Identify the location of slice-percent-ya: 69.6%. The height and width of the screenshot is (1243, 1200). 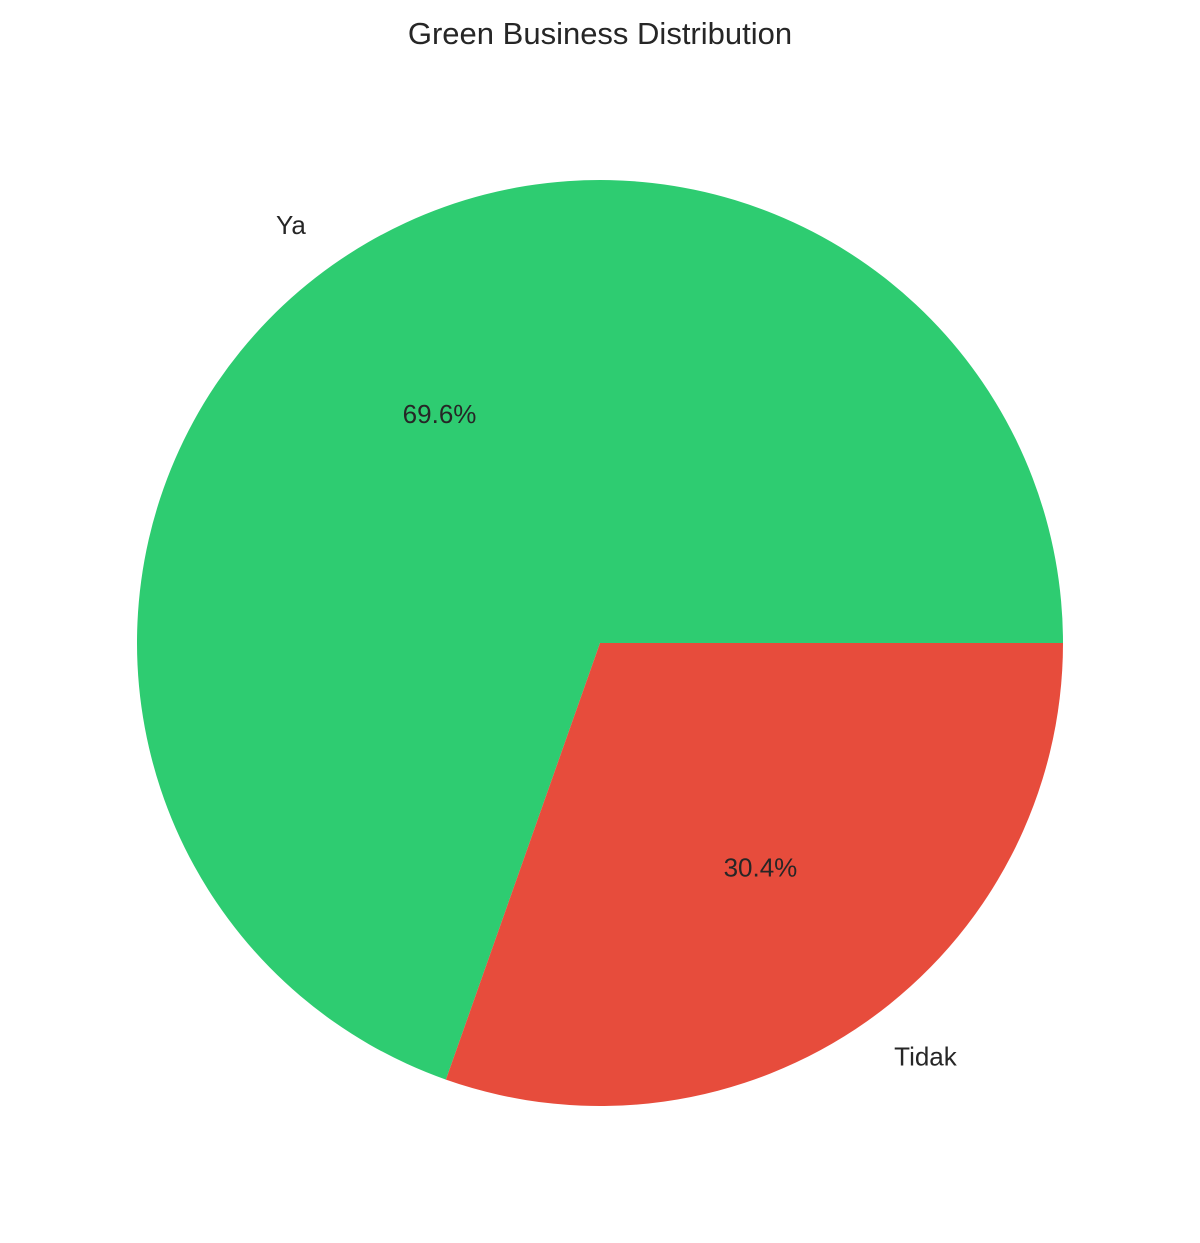
(440, 414).